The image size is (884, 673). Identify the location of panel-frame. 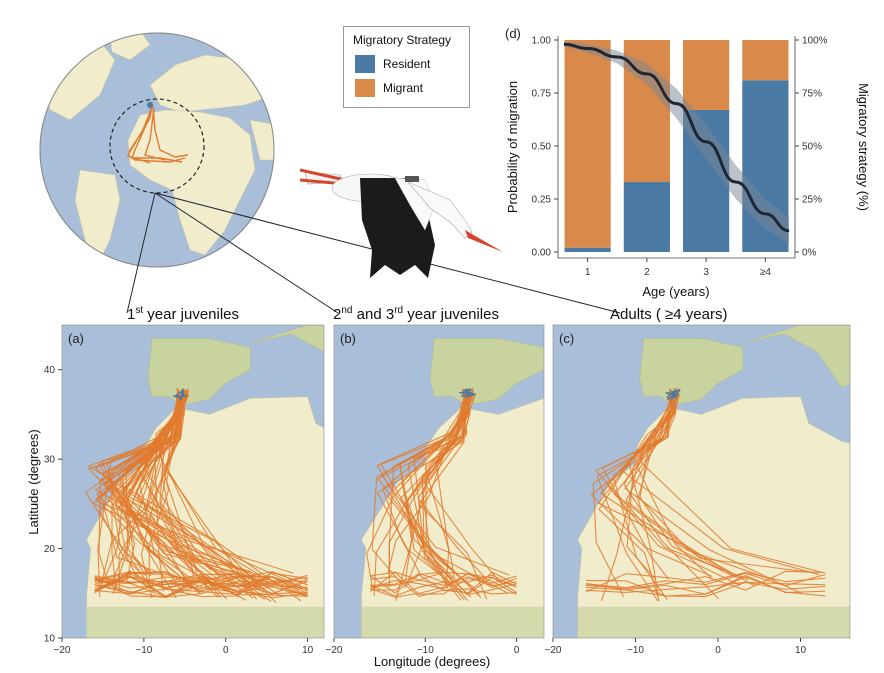
(439, 481).